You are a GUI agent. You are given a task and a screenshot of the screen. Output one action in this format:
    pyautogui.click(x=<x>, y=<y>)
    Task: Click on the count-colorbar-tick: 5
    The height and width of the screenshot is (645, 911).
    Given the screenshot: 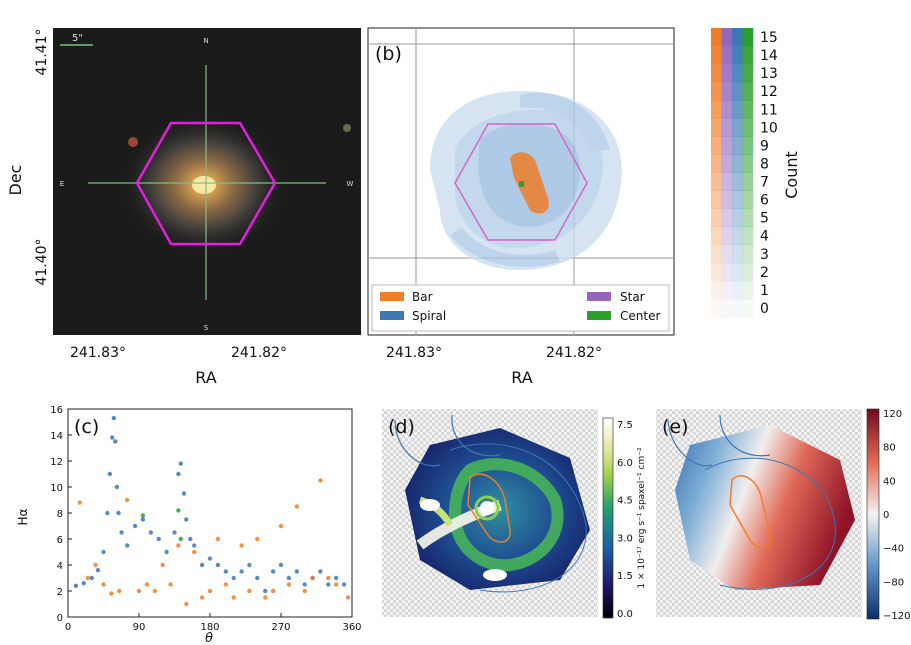 What is the action you would take?
    pyautogui.click(x=764, y=219)
    